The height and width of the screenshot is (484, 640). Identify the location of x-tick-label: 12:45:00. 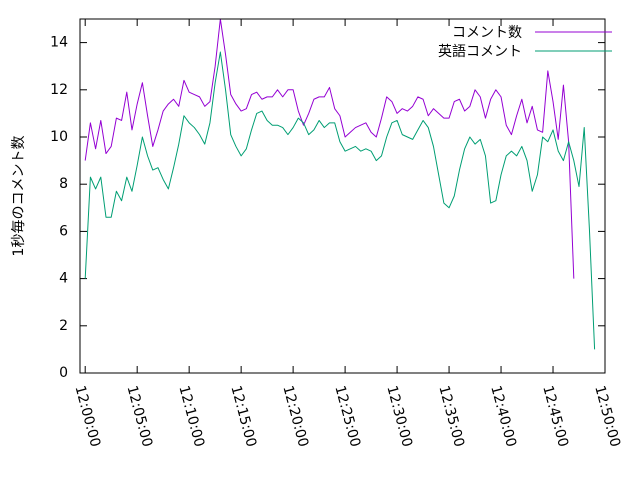
(555, 416).